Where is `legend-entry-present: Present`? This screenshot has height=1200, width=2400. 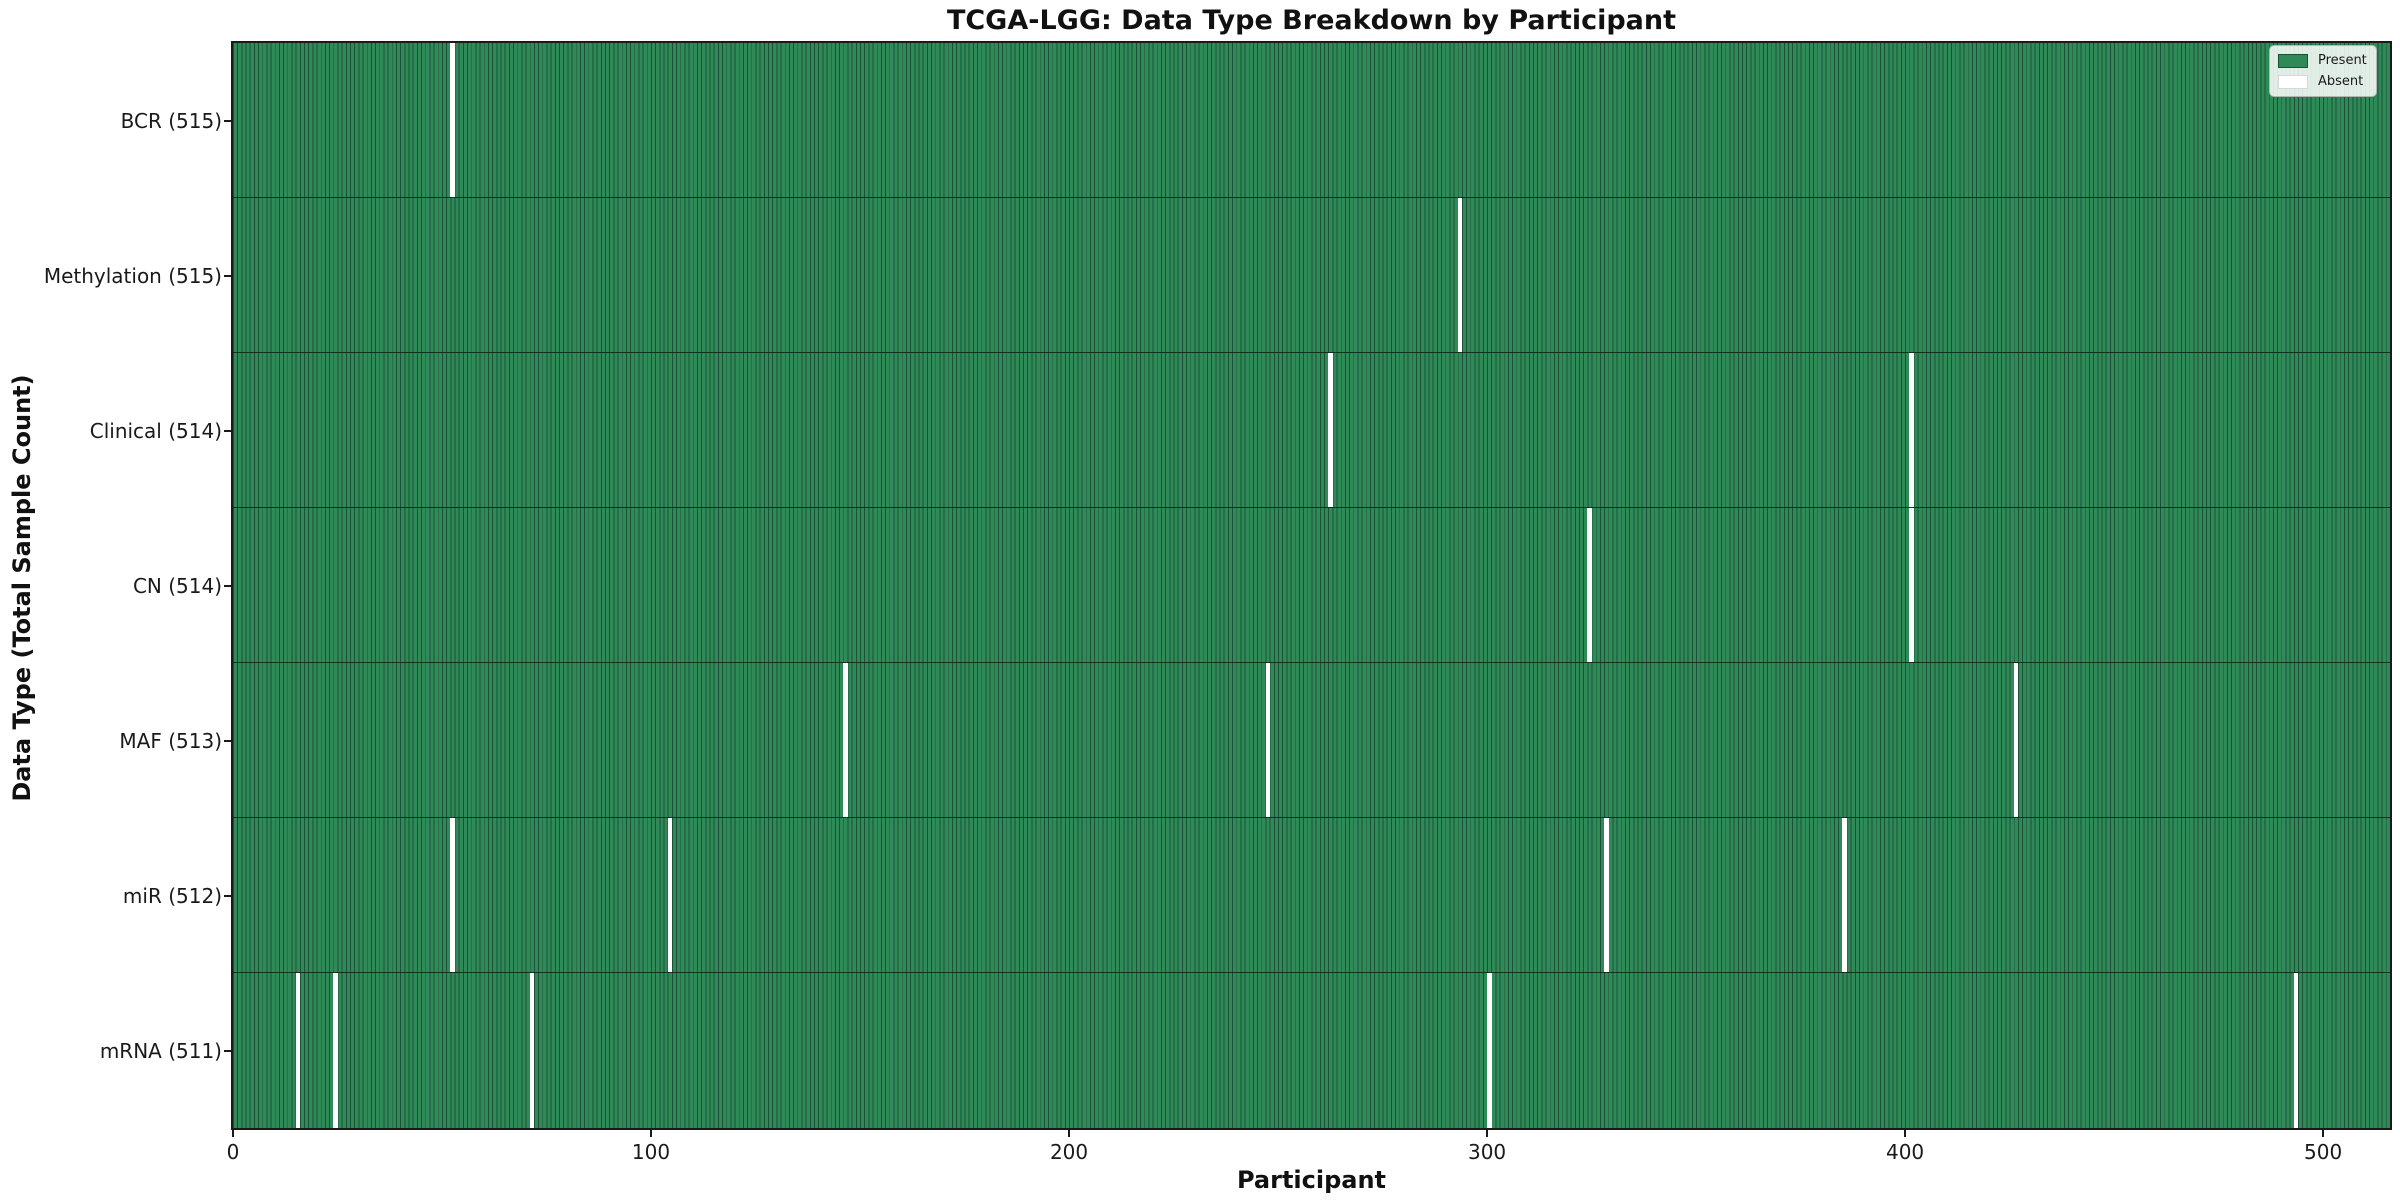
legend-entry-present: Present is located at coordinates (2323, 60).